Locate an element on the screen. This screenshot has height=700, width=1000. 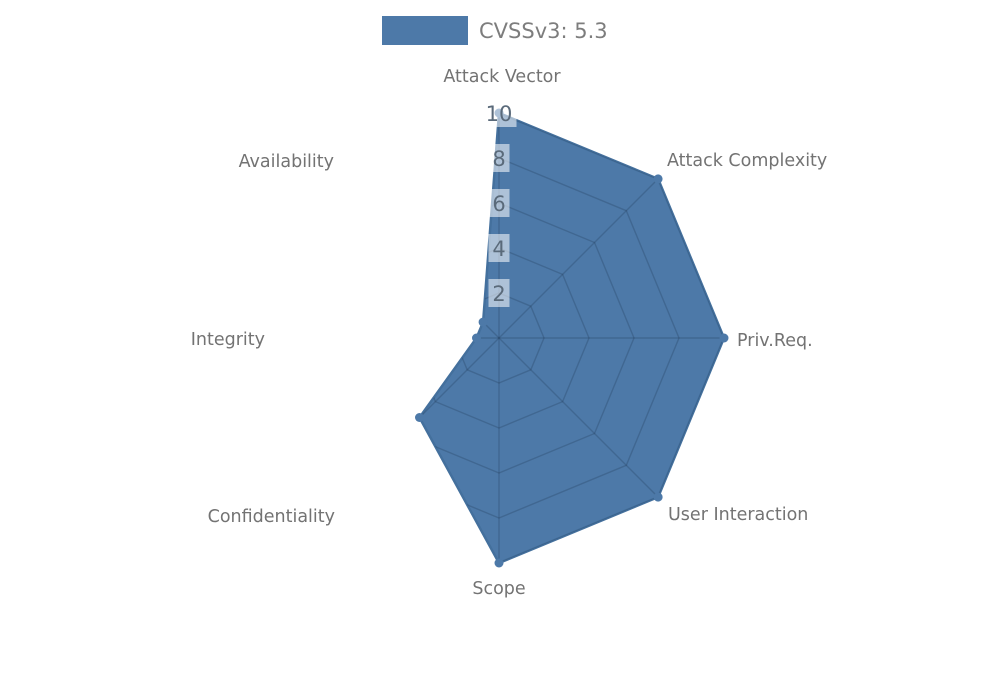
axis-label-confidentiality: Confidentiality is located at coordinates (271, 517).